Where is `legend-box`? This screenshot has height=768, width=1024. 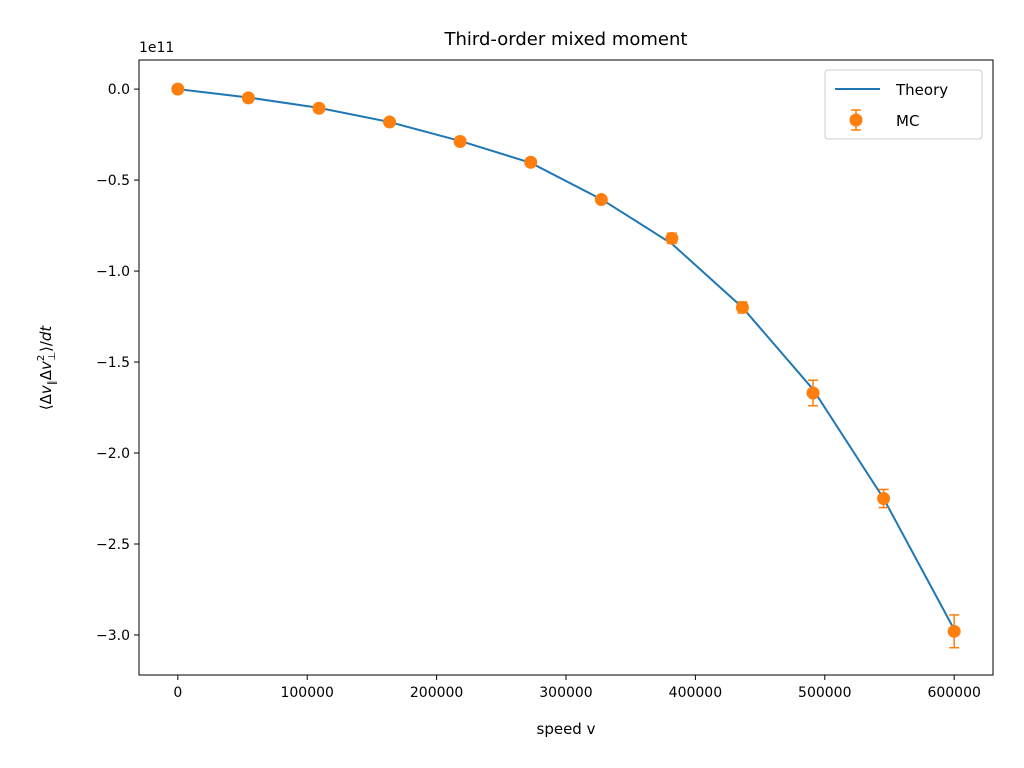
legend-box is located at coordinates (903, 104).